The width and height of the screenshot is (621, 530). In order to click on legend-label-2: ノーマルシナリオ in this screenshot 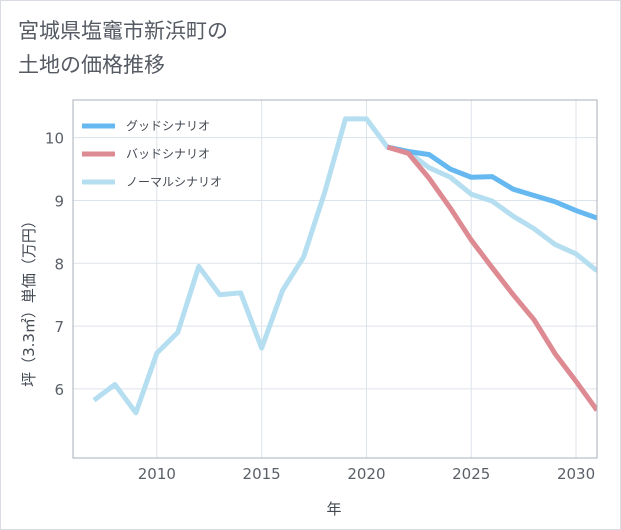, I will do `click(174, 182)`.